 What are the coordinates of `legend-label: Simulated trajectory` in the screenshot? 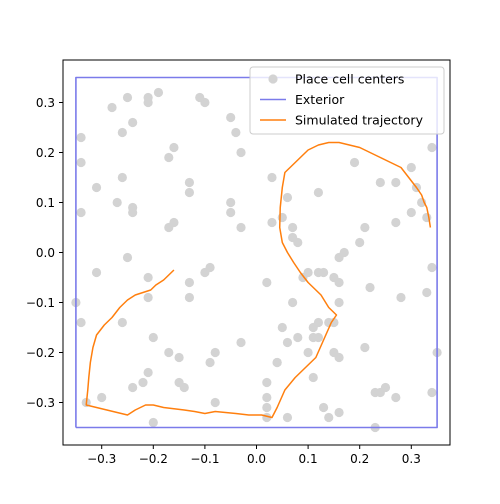 It's located at (359, 120).